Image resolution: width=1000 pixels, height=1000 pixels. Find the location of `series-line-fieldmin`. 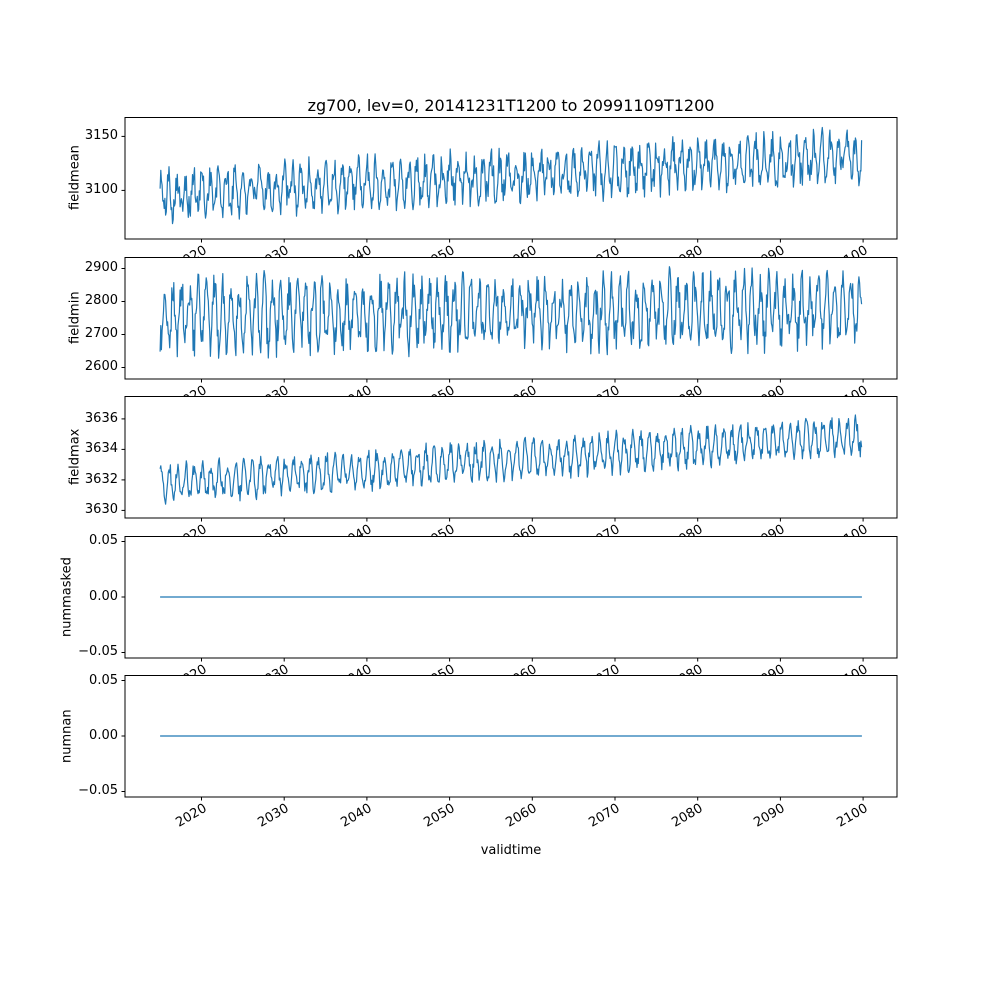

series-line-fieldmin is located at coordinates (511, 312).